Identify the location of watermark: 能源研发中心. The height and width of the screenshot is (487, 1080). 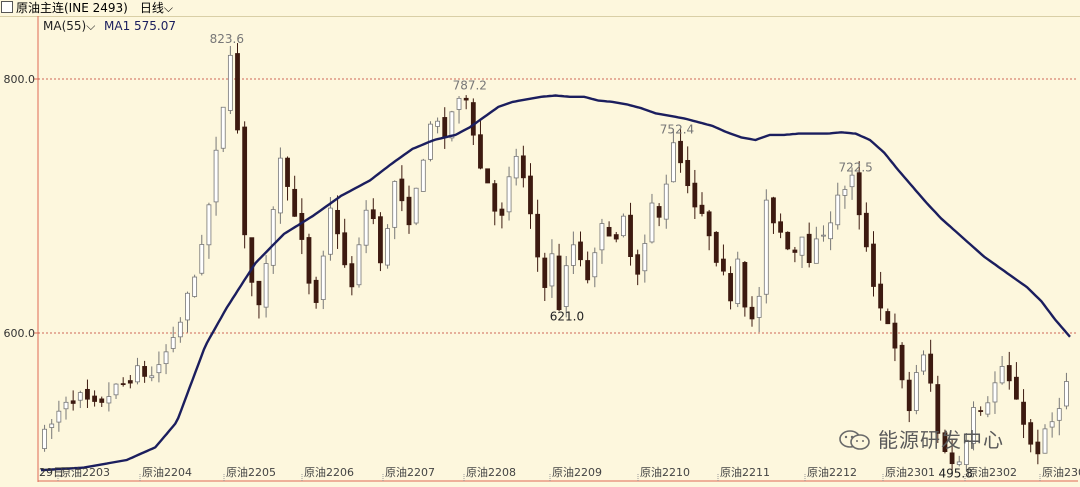
(921, 438).